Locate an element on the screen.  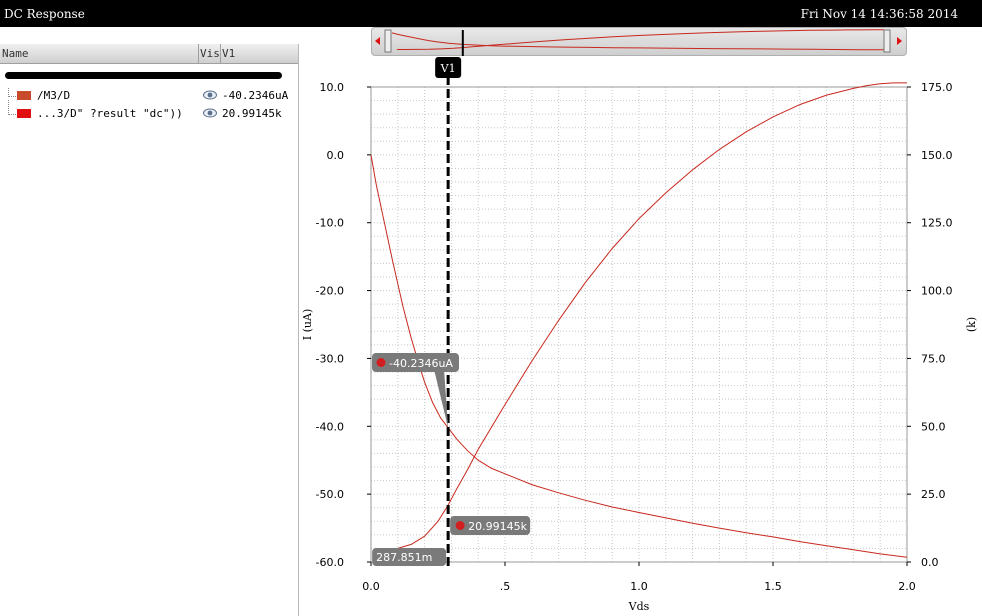
overview-navigator is located at coordinates (639, 41).